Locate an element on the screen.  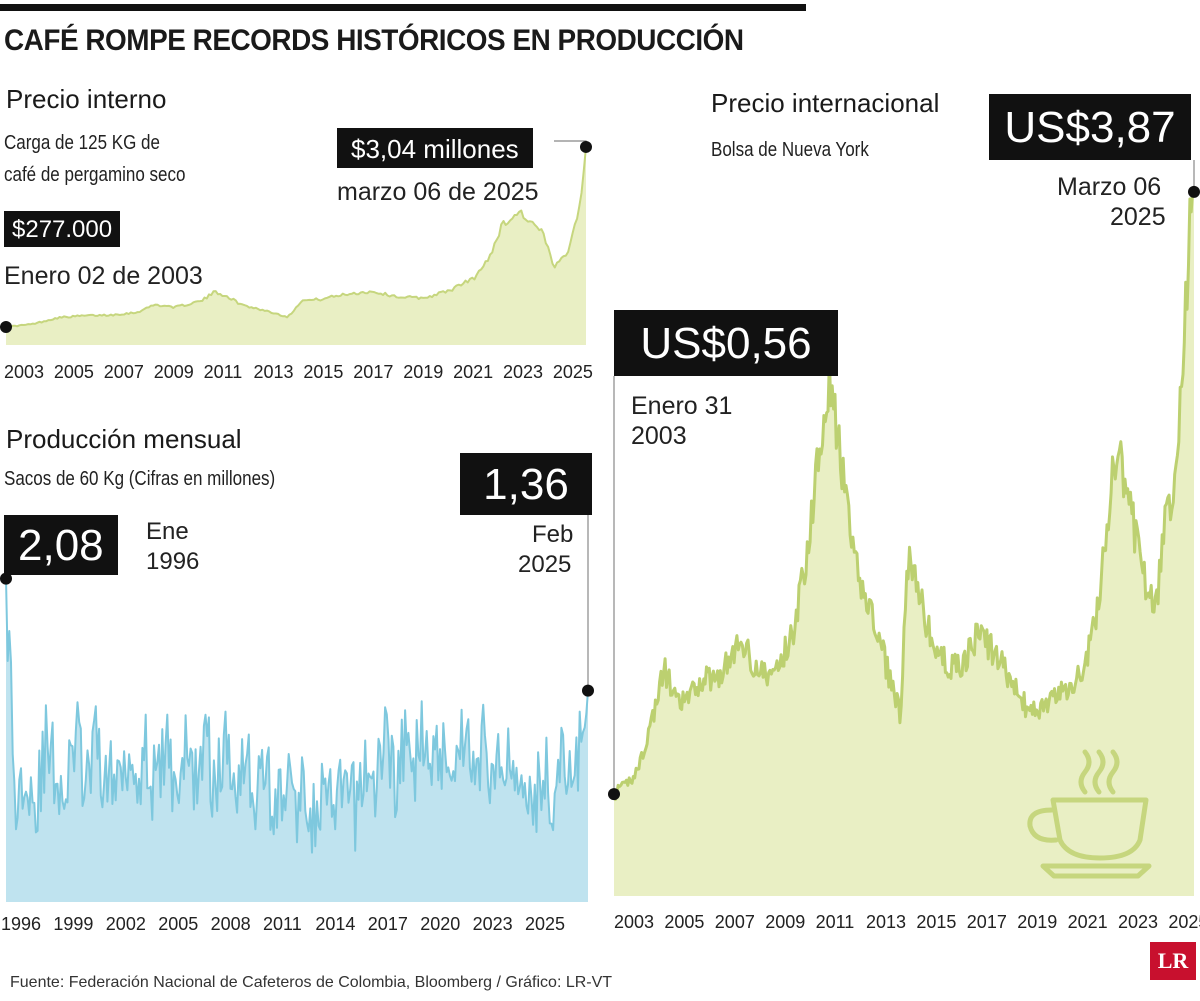
domestic-end-label: $3,04 millones is located at coordinates (435, 148).